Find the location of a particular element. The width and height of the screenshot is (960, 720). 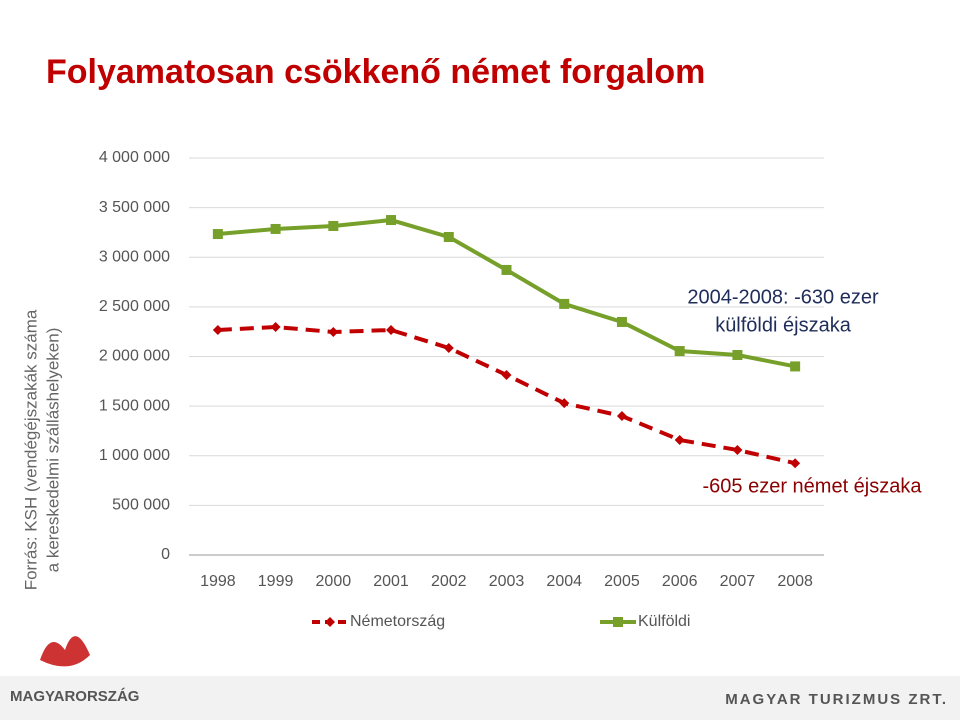

footer-left: MAGYARORSZÁG is located at coordinates (74, 696).